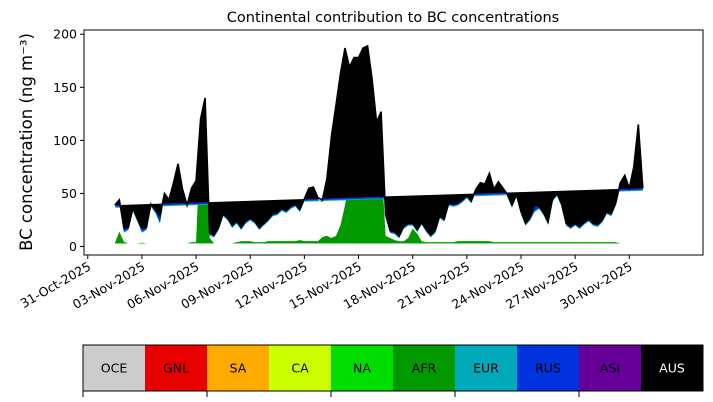 This screenshot has width=713, height=402. I want to click on legend-swatch-oce, so click(114, 368).